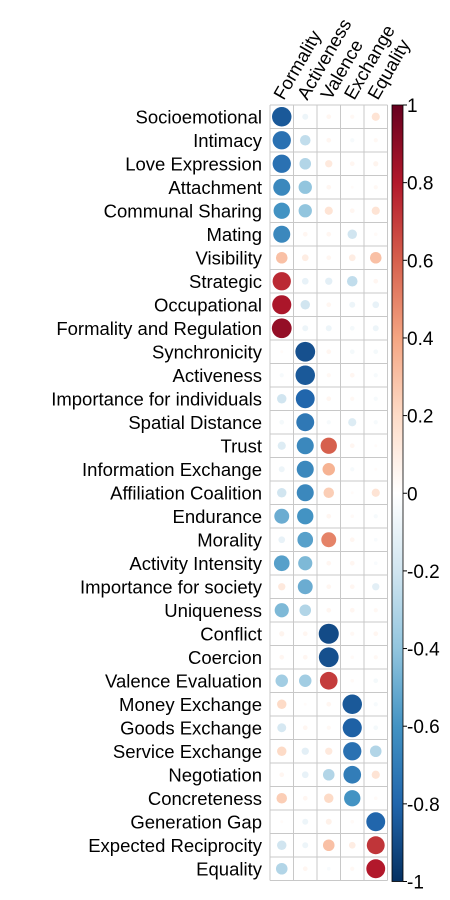 The image size is (450, 900). I want to click on row-label: Coercion, so click(225, 657).